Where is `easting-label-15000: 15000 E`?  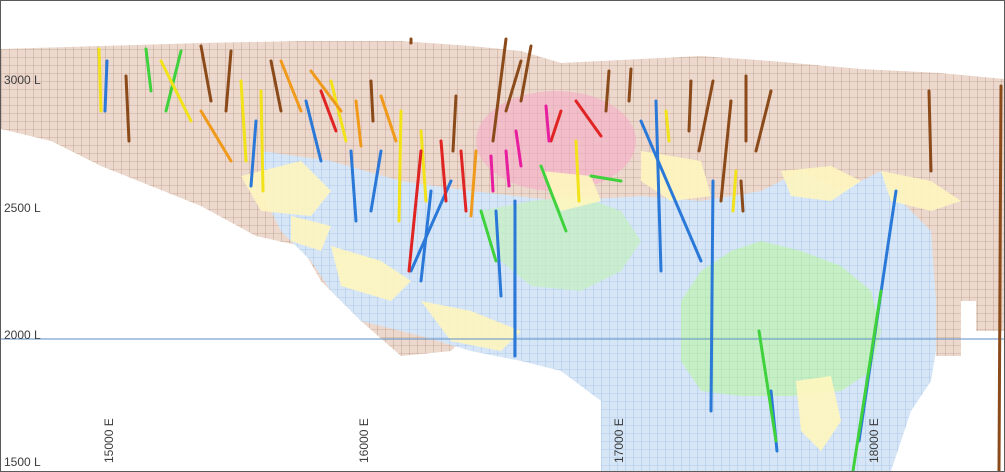
easting-label-15000: 15000 E is located at coordinates (109, 440).